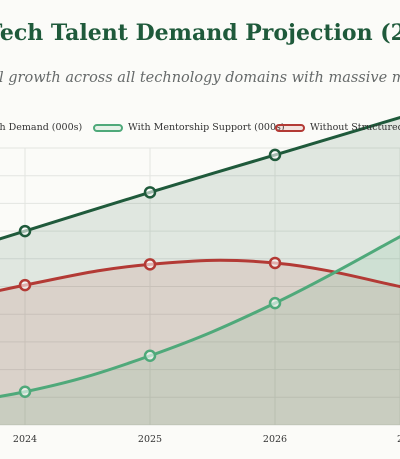  What do you see at coordinates (355, 127) in the screenshot?
I see `legend-label-without-support: Without Structured Su` at bounding box center [355, 127].